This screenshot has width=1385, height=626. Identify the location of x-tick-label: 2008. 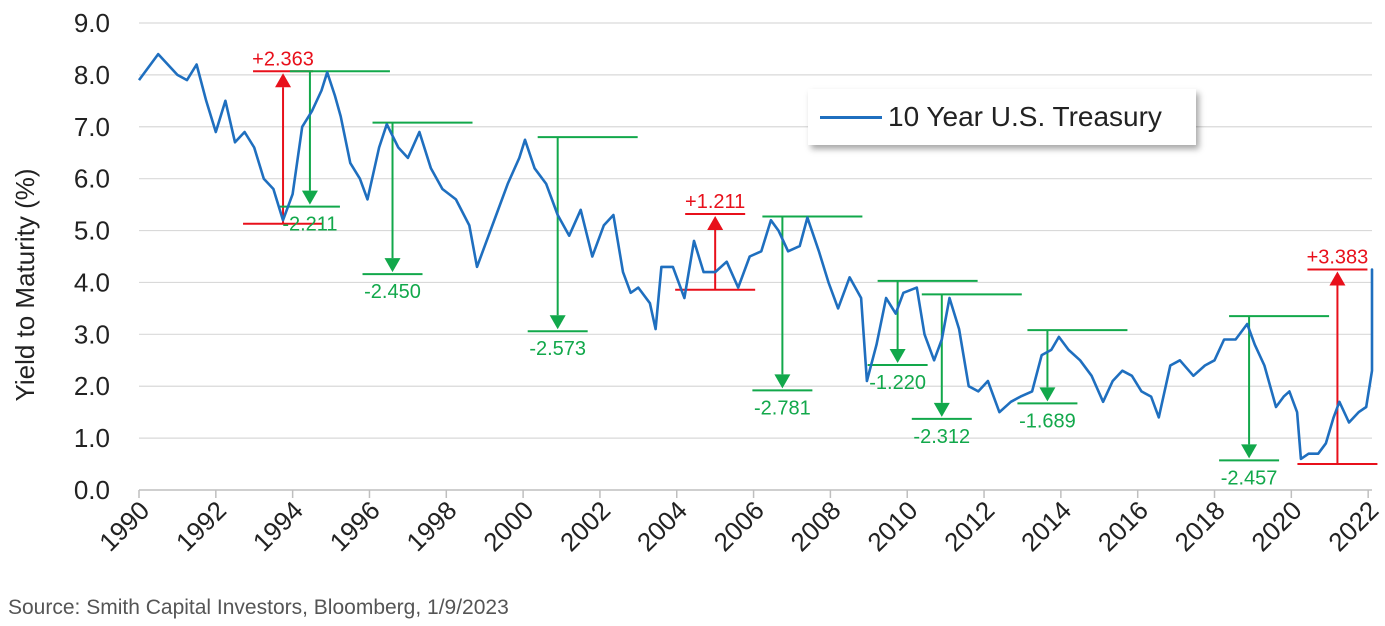
(816, 526).